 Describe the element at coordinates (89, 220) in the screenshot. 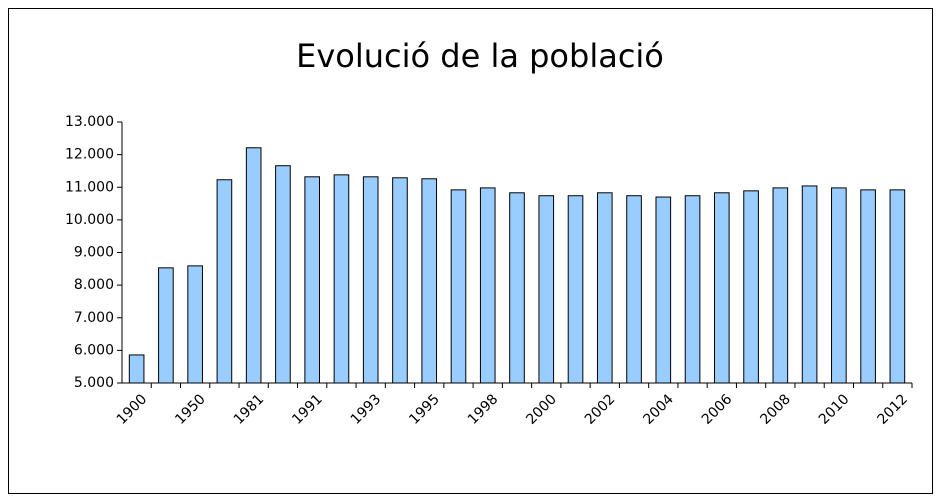

I see `y-tick-label: 10.000` at that location.